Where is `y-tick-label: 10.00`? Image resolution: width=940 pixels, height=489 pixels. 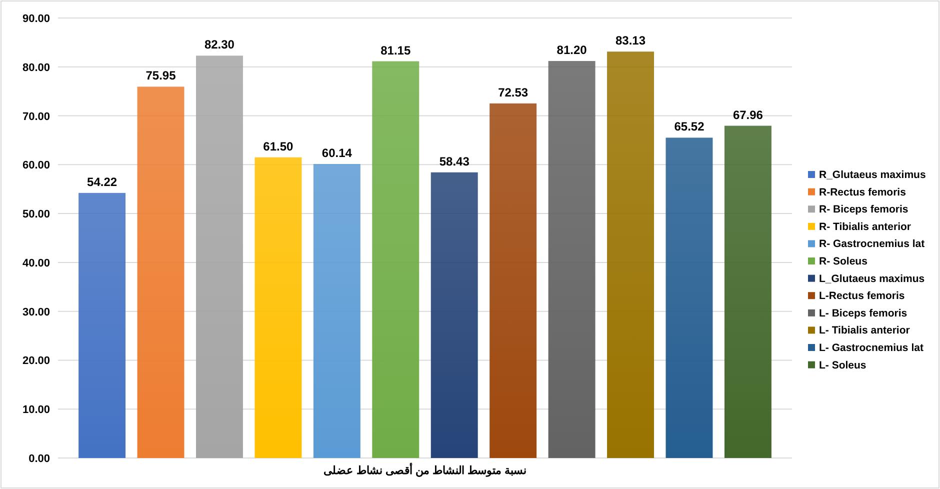 y-tick-label: 10.00 is located at coordinates (36, 410).